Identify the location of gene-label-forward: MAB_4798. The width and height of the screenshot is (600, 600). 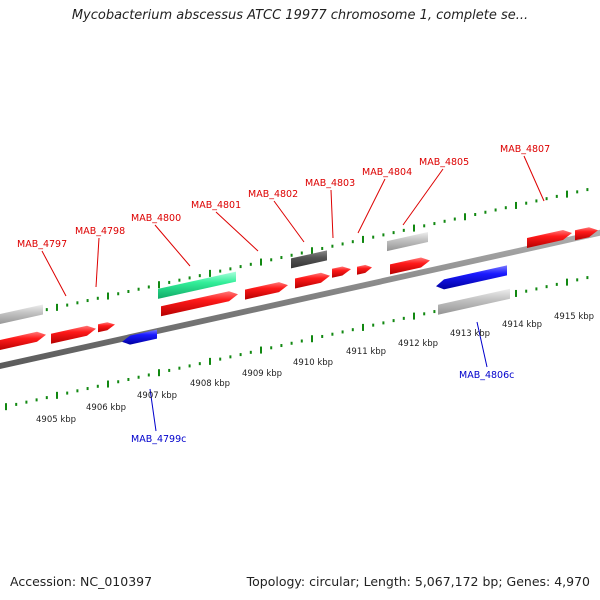
(100, 231).